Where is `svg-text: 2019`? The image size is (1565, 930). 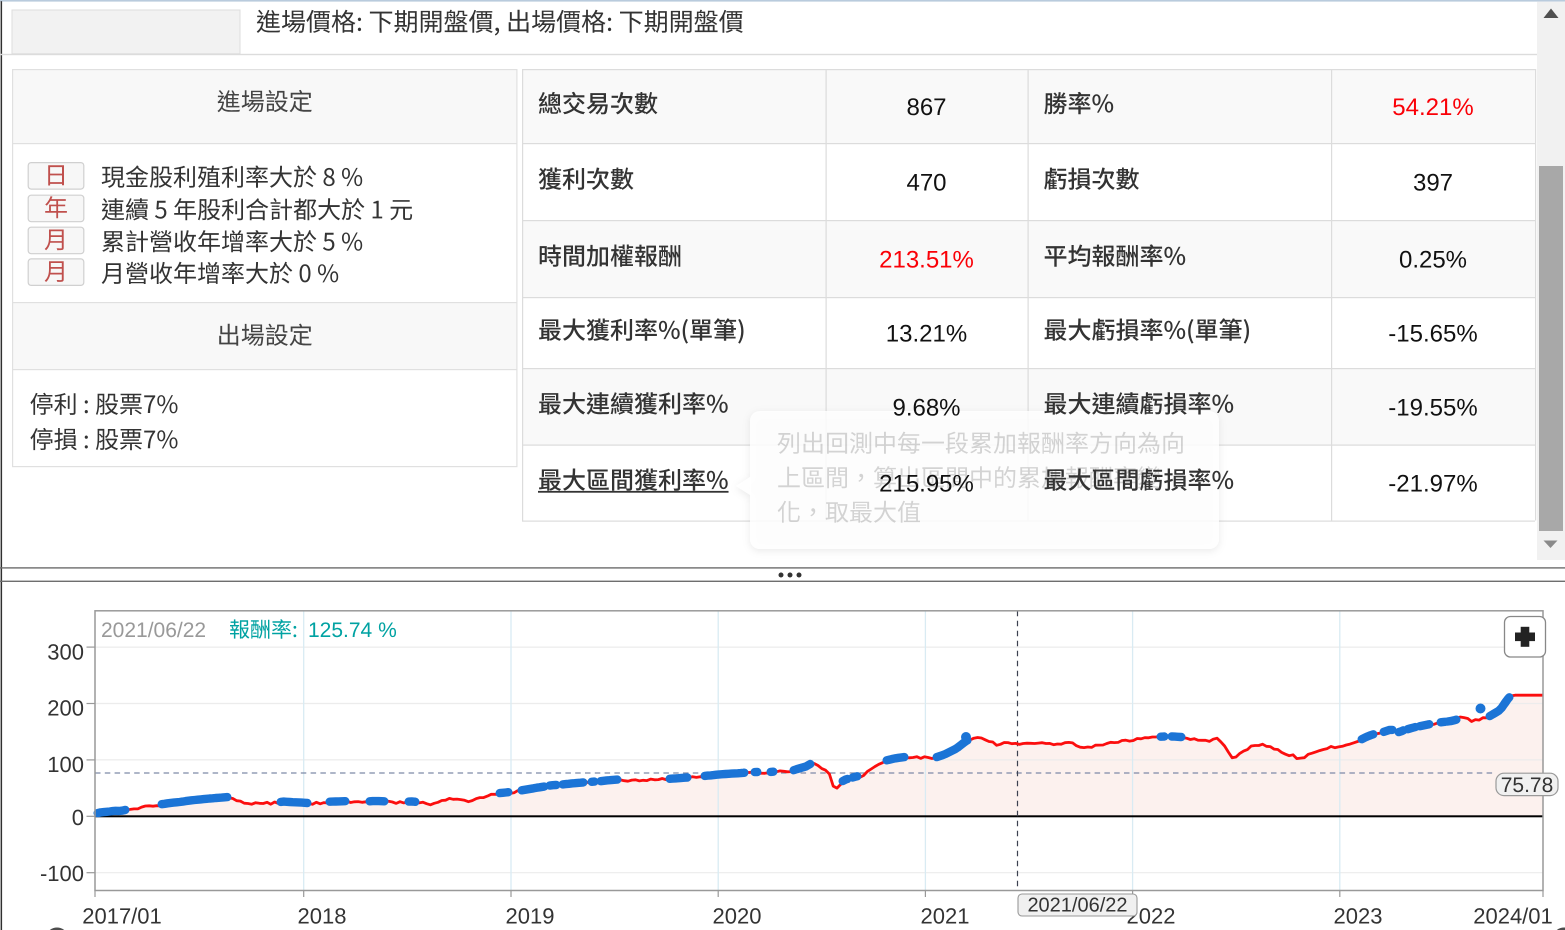
svg-text: 2019 is located at coordinates (530, 916).